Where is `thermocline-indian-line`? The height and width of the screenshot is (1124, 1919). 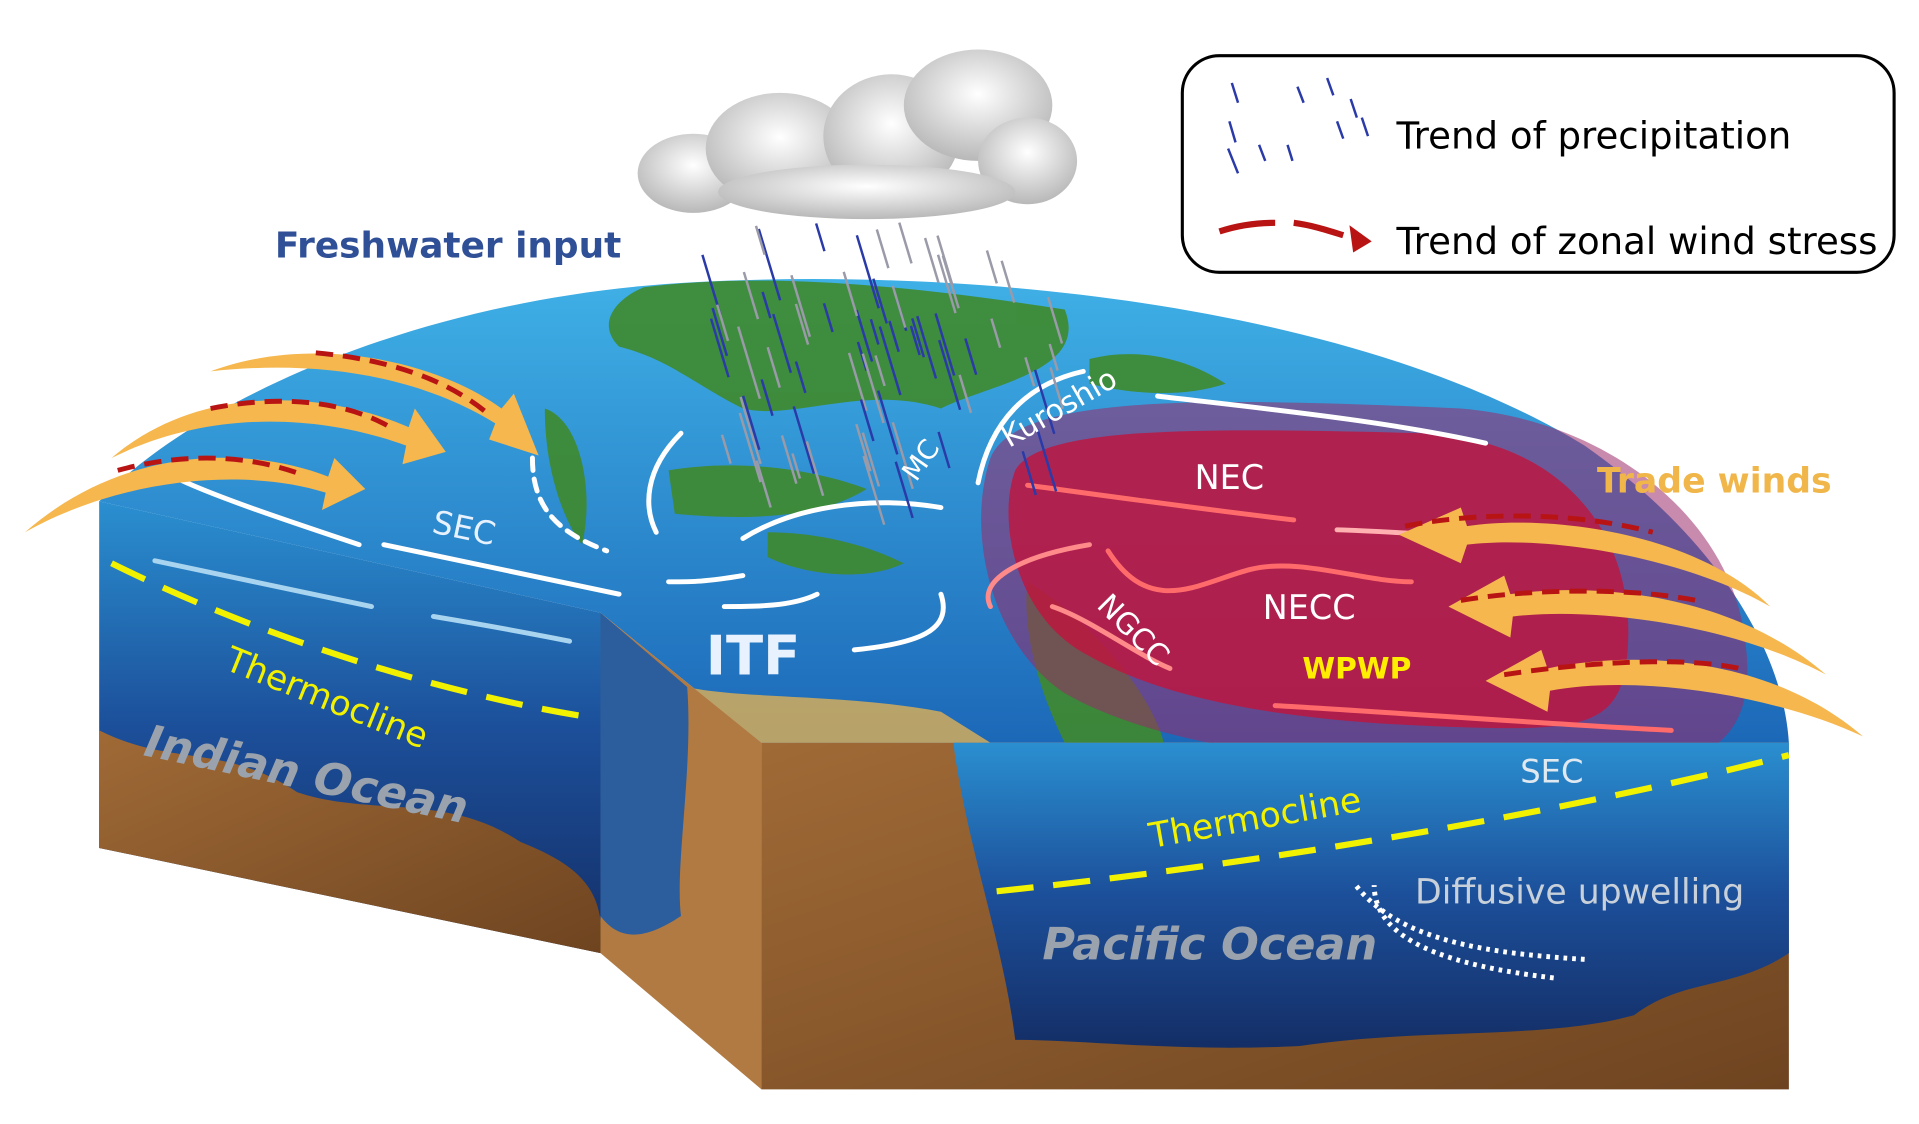 thermocline-indian-line is located at coordinates (352, 641).